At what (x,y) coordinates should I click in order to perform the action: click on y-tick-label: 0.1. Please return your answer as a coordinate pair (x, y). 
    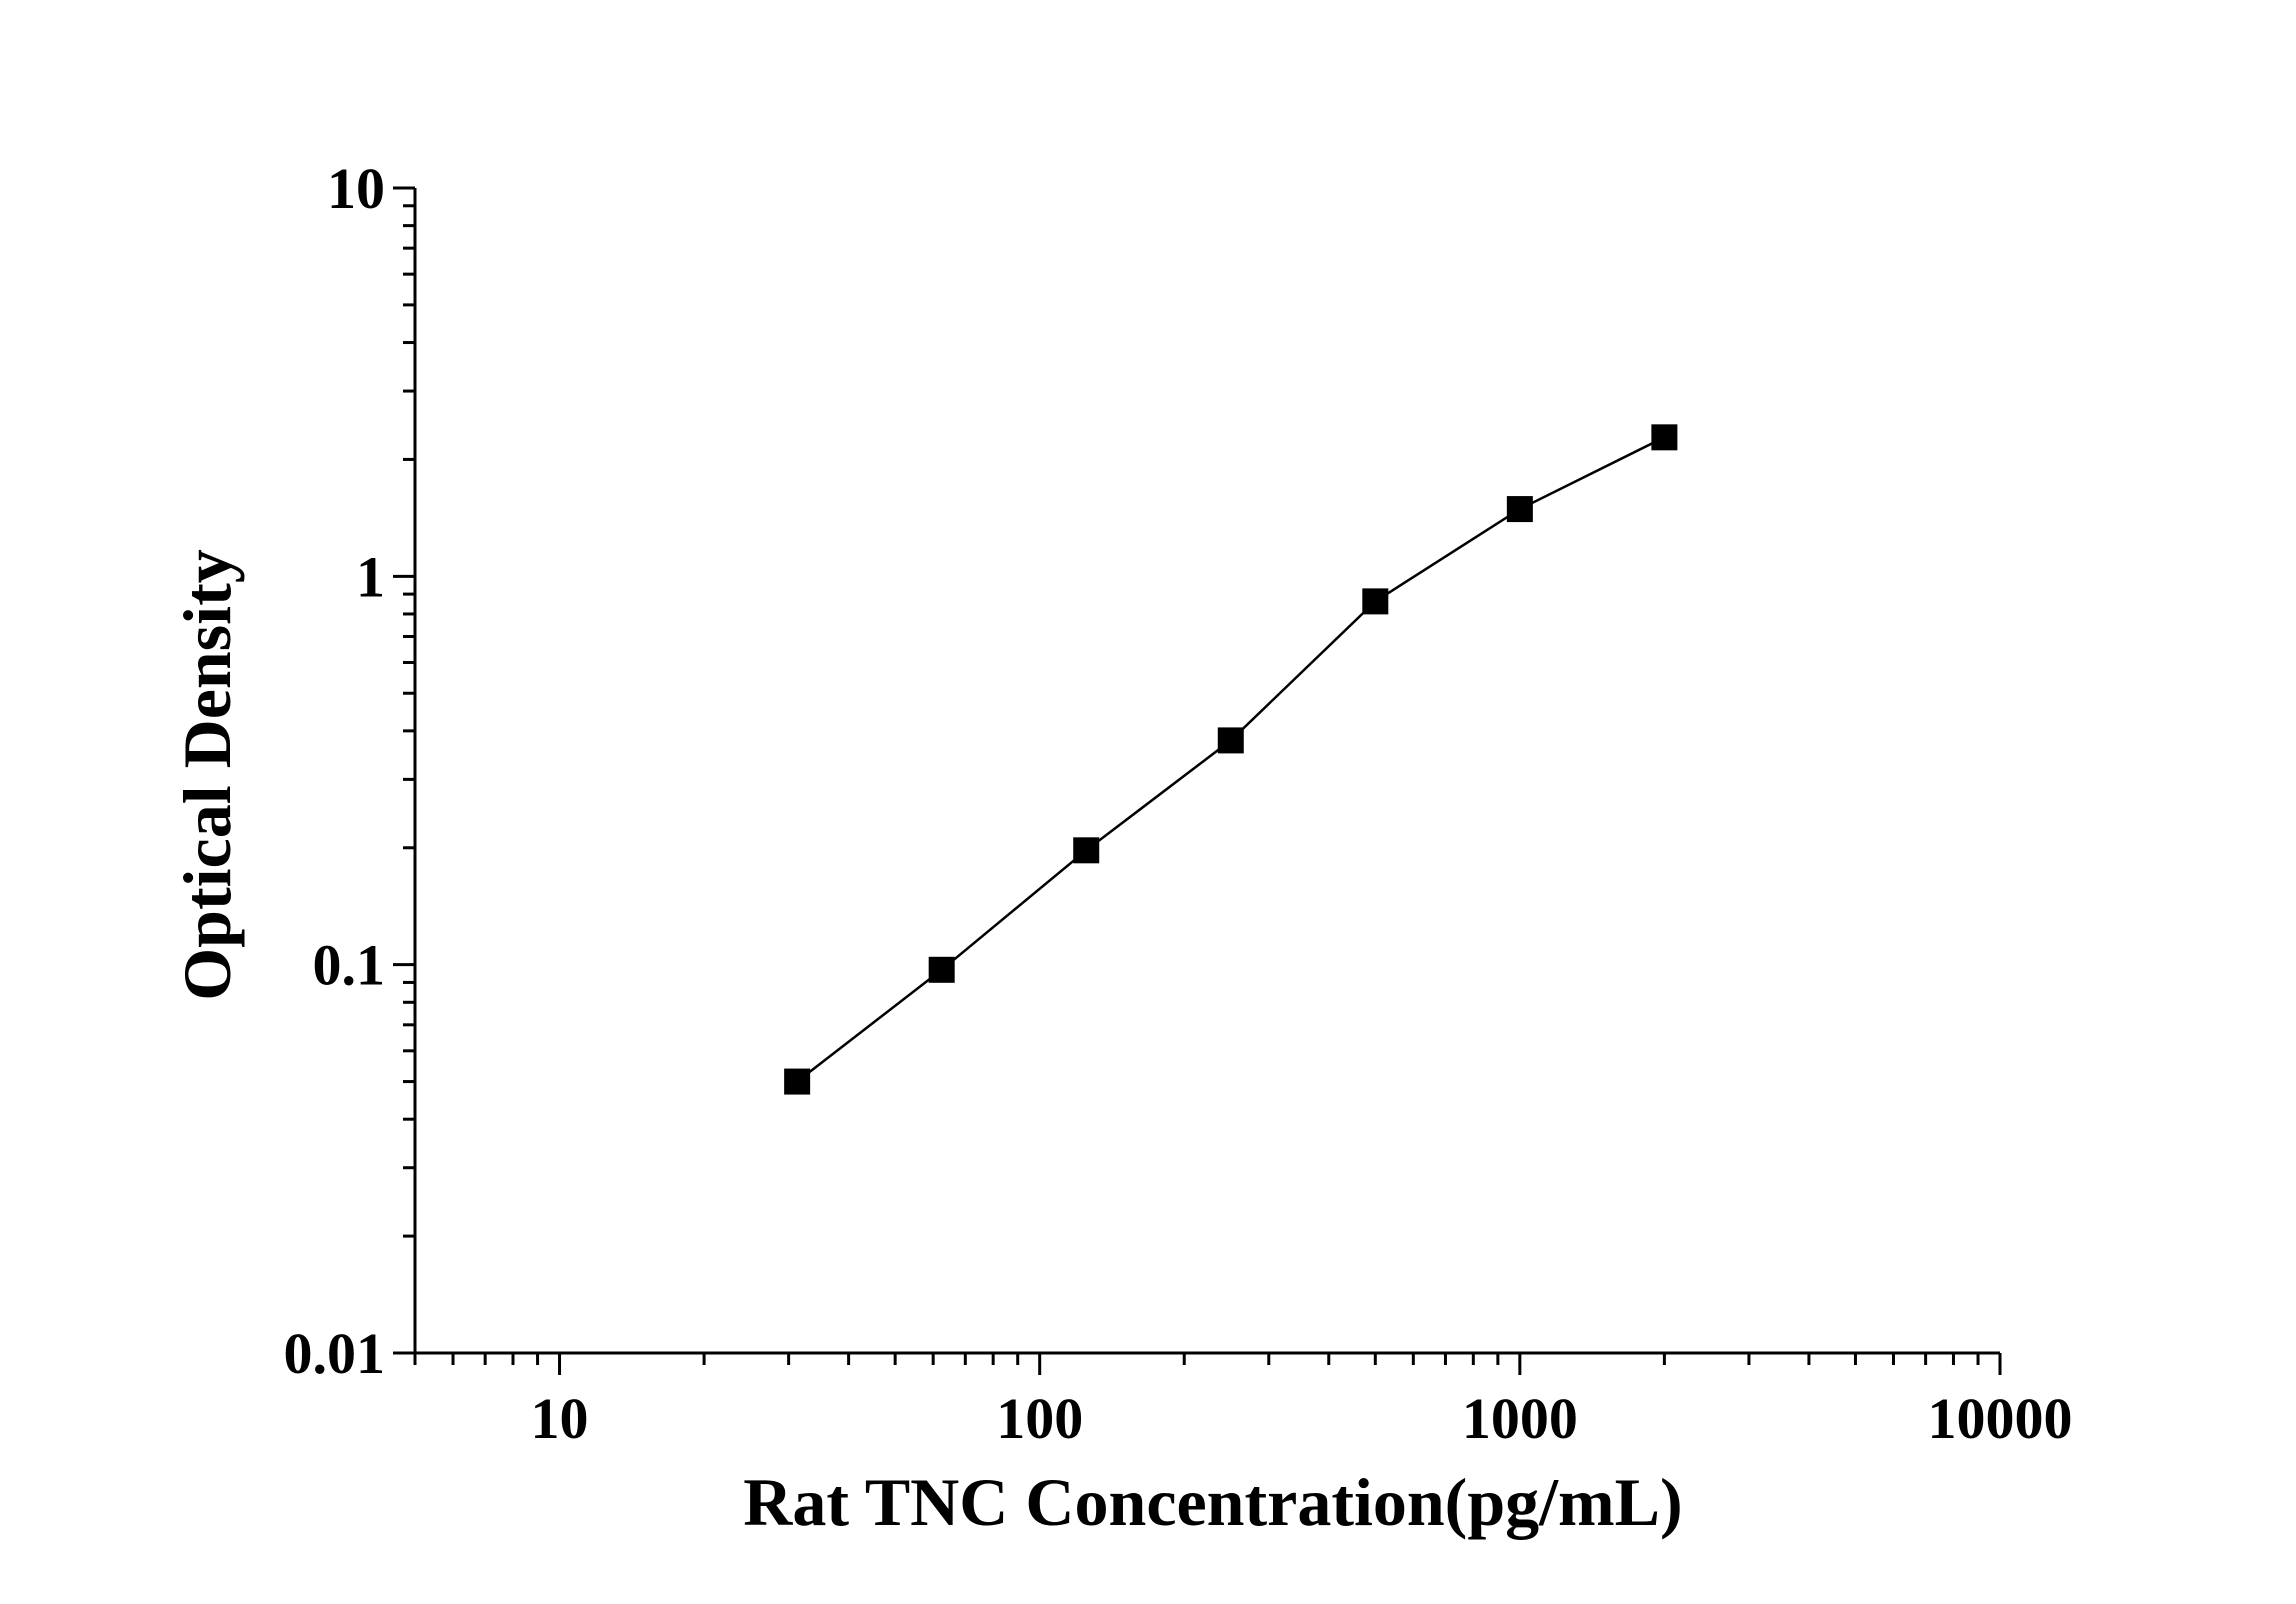
    Looking at the image, I should click on (349, 965).